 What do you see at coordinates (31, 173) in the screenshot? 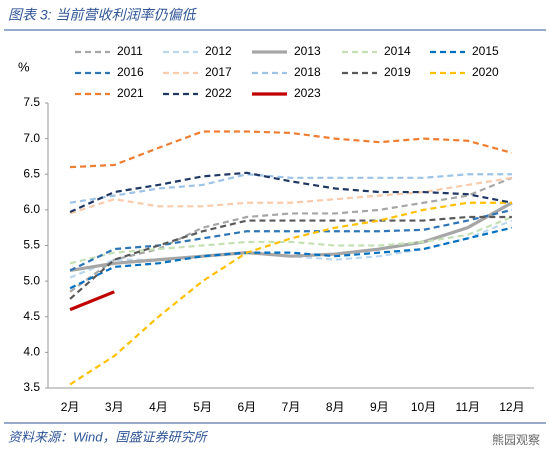
I see `y-tick-label: 6.5` at bounding box center [31, 173].